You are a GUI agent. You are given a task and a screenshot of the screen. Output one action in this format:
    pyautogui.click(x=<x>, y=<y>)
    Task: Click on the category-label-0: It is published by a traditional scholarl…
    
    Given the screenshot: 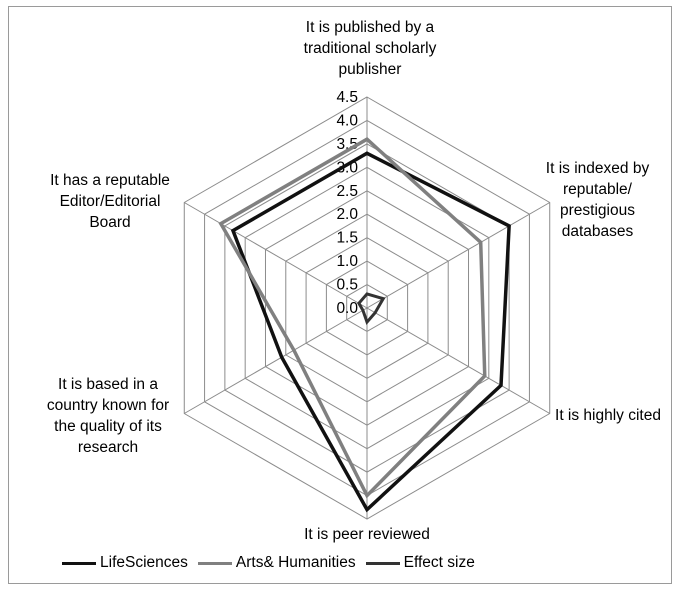 What is the action you would take?
    pyautogui.click(x=370, y=48)
    